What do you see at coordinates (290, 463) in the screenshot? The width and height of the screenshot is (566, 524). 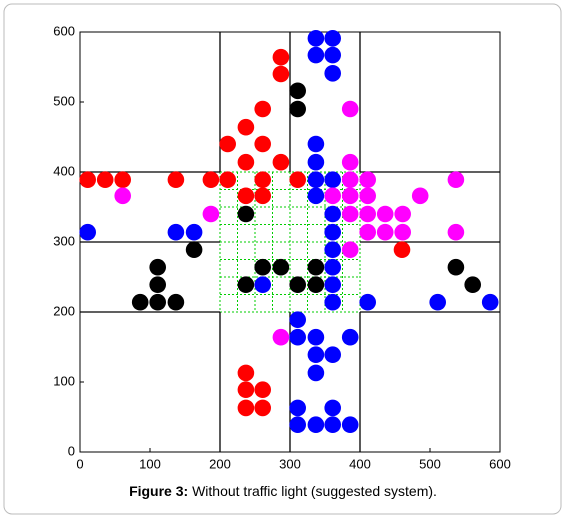 I see `x-tick-label: 300` at bounding box center [290, 463].